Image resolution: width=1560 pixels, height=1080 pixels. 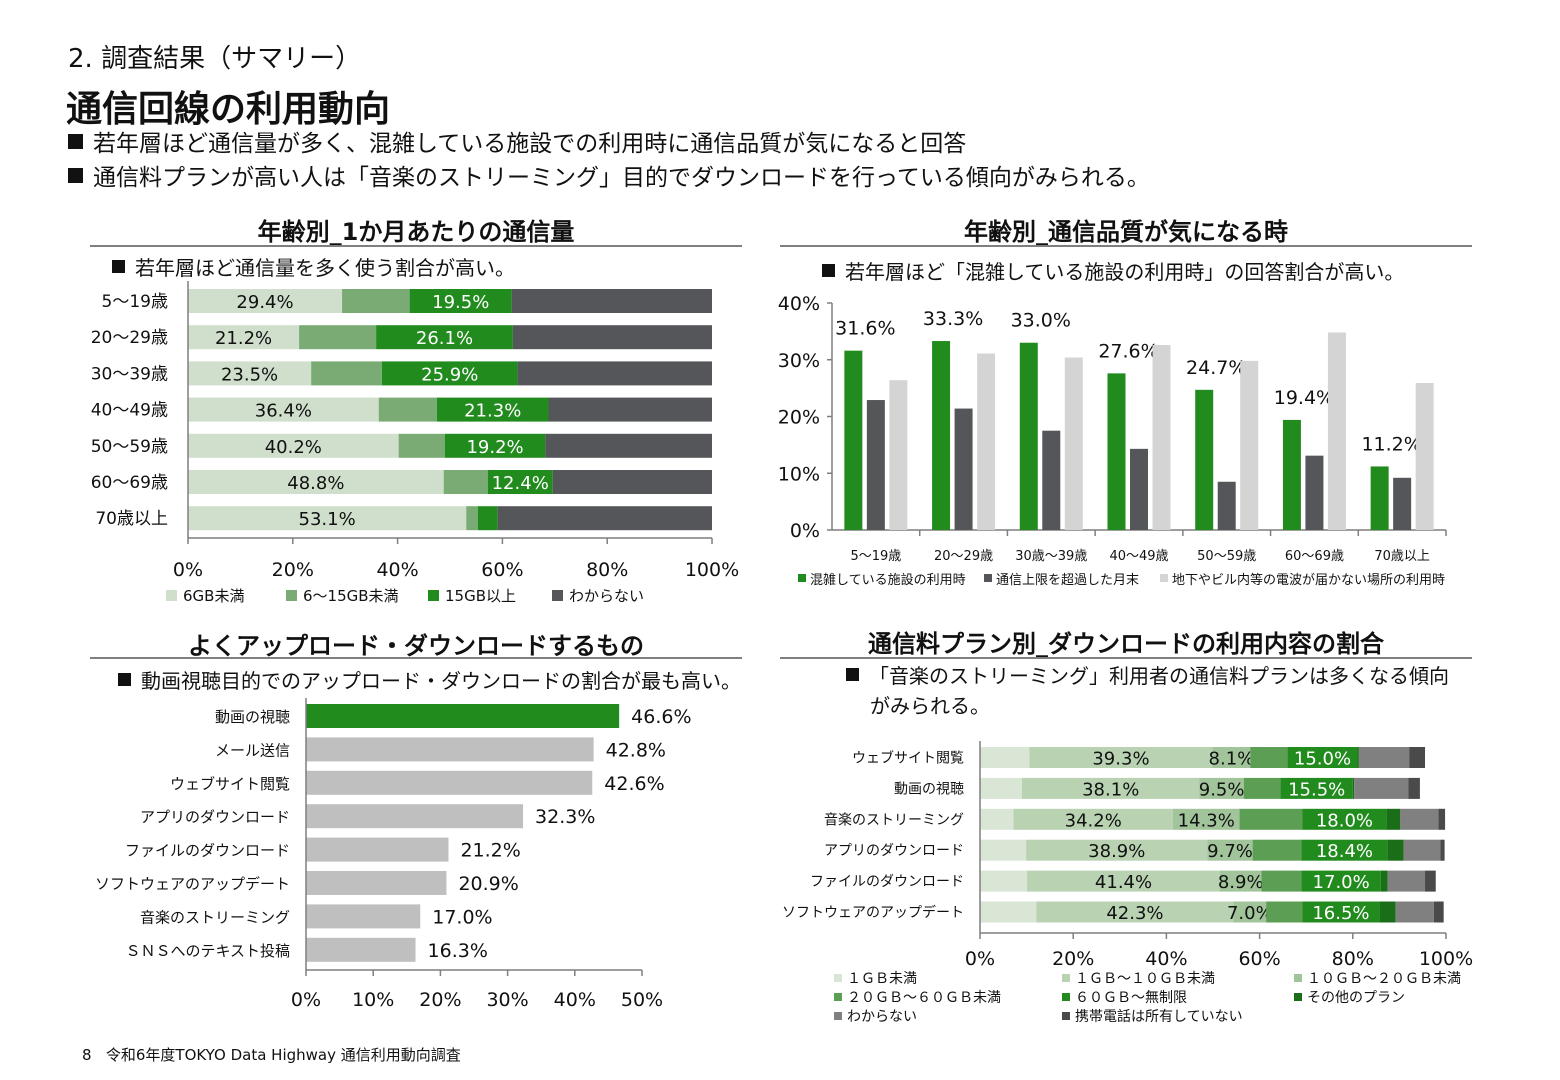 I want to click on summary-bullet-text: 若年層ほど通信量が多く、混雑している施設での利用時に通信品質が気になると回答, so click(x=530, y=144).